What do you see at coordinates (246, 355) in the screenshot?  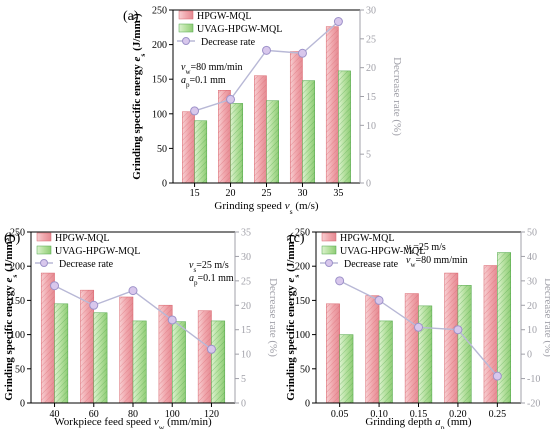 I see `y2-tick-label: 10` at bounding box center [246, 355].